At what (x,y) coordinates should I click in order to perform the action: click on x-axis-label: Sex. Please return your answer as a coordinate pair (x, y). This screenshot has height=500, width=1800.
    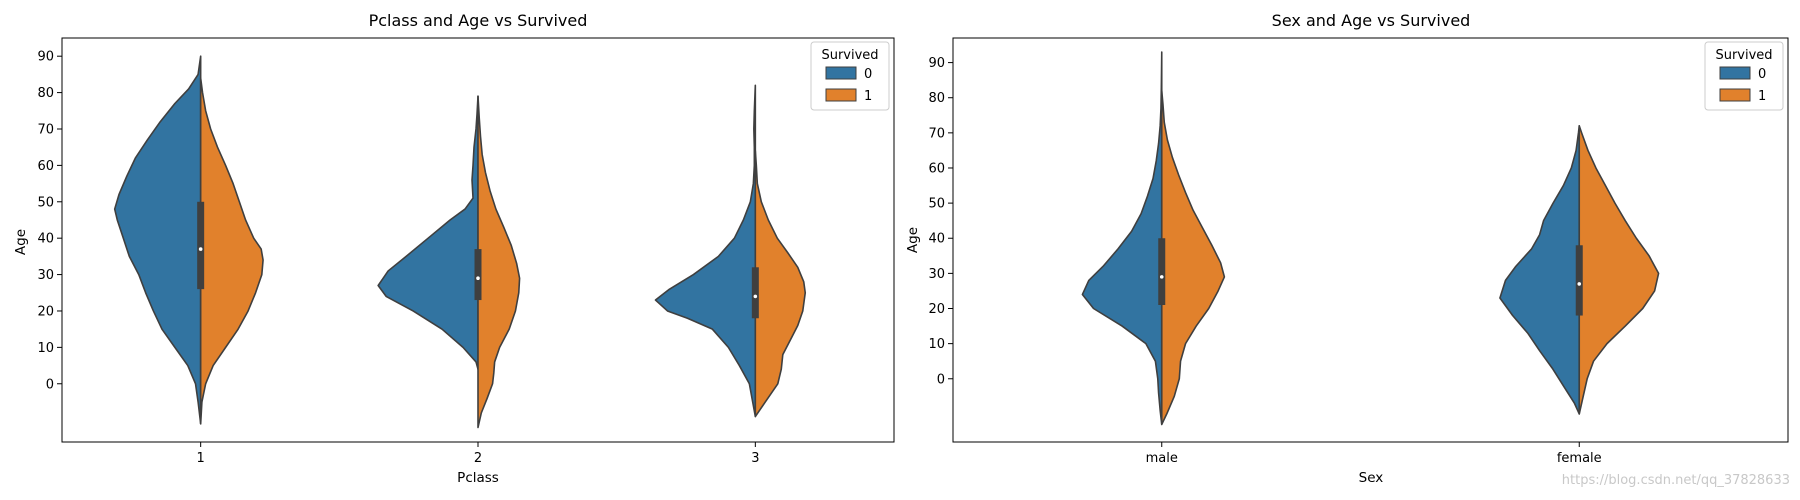
    Looking at the image, I should click on (1371, 478).